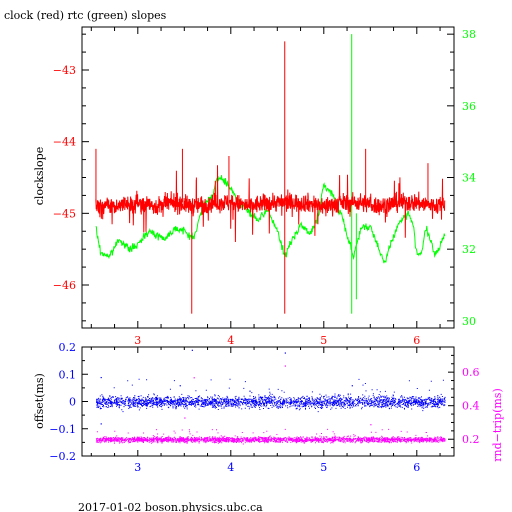 This screenshot has height=512, width=512. I want to click on y-tick-label--45: −45, so click(64, 213).